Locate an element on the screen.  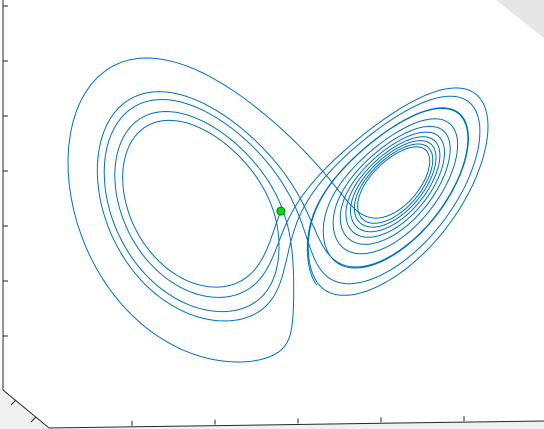
start-point-marker is located at coordinates (281, 211).